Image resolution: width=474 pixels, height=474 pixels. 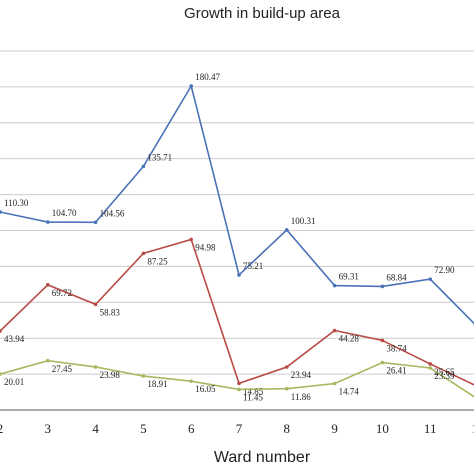 What do you see at coordinates (1, 428) in the screenshot?
I see `x-tick-label: 2` at bounding box center [1, 428].